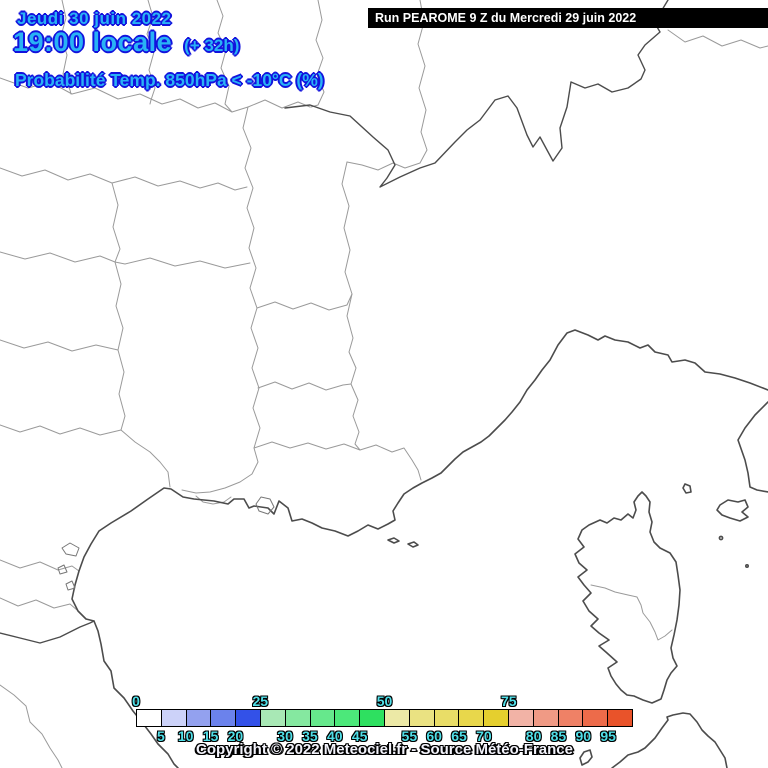  Describe the element at coordinates (166, 543) in the screenshot. I see `coastal-lagoons` at that location.